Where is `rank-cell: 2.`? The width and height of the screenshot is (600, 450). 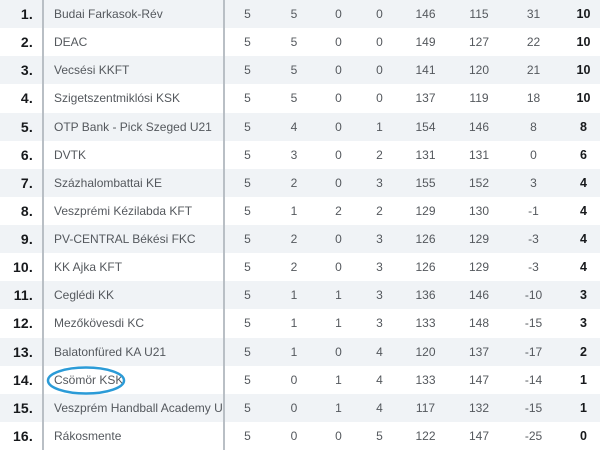
rank-cell: 2. is located at coordinates (22, 42).